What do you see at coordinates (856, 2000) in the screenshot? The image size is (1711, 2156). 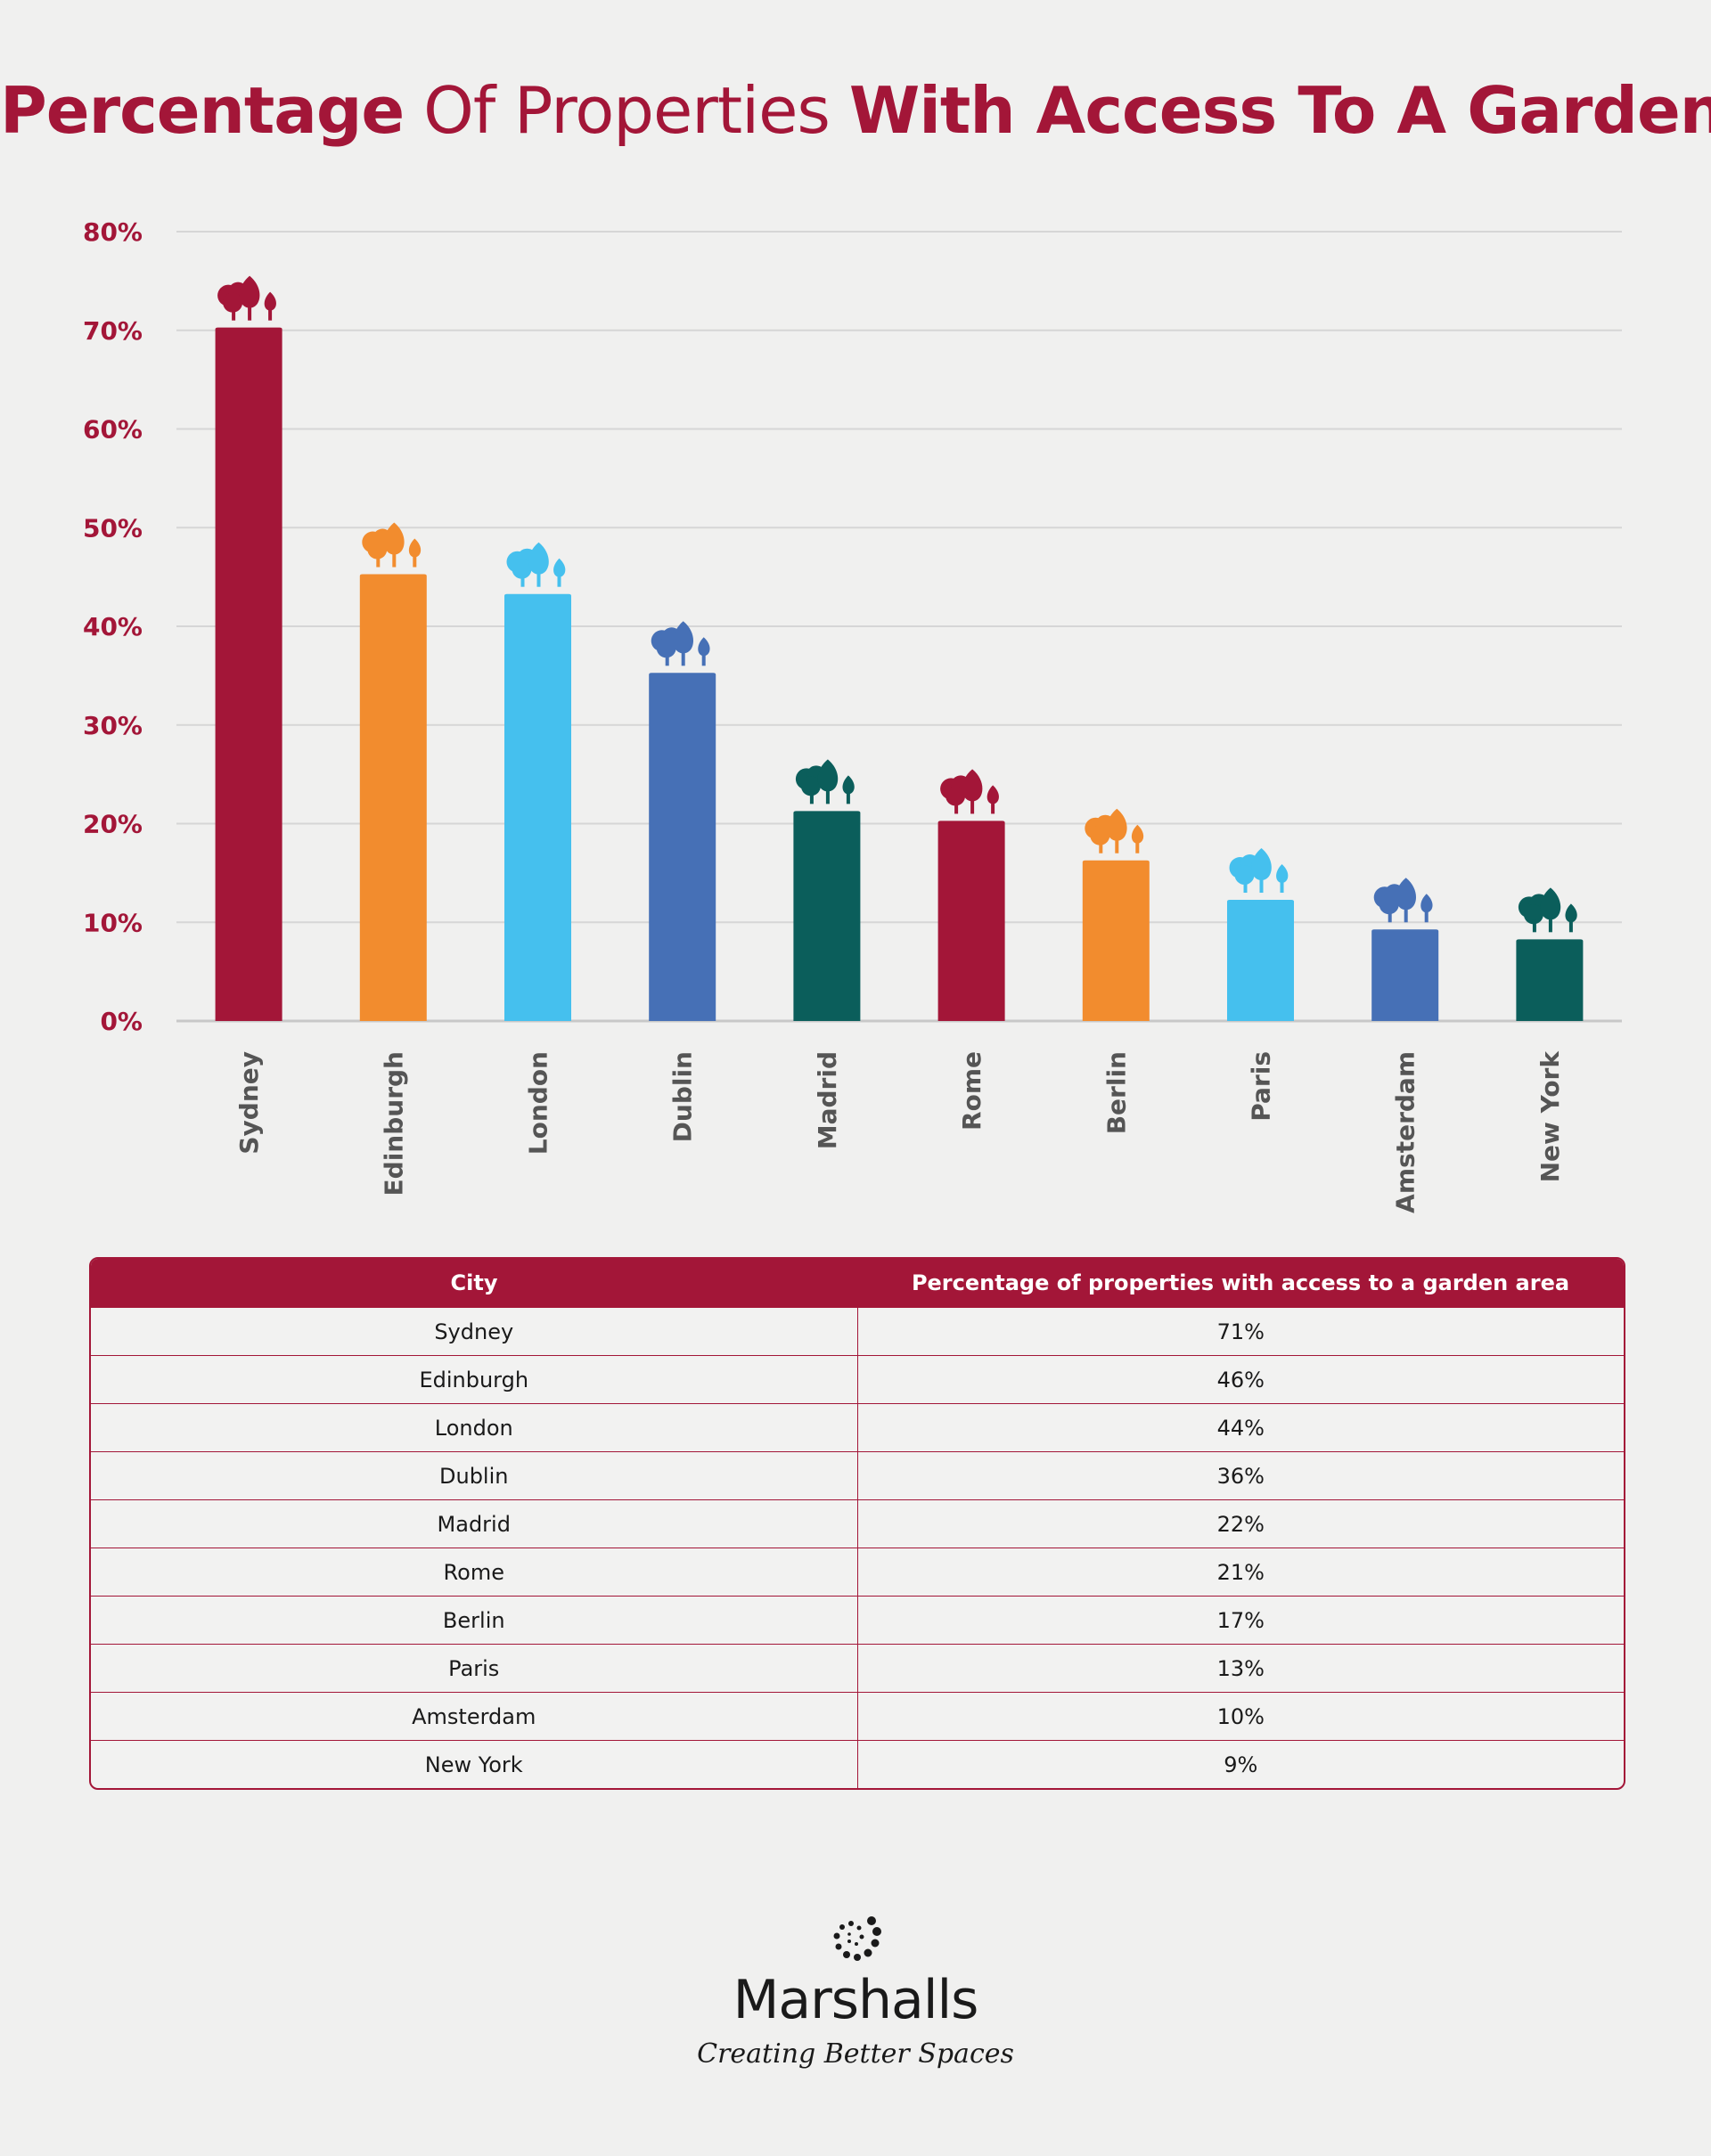 I see `brand-name: Marshalls` at bounding box center [856, 2000].